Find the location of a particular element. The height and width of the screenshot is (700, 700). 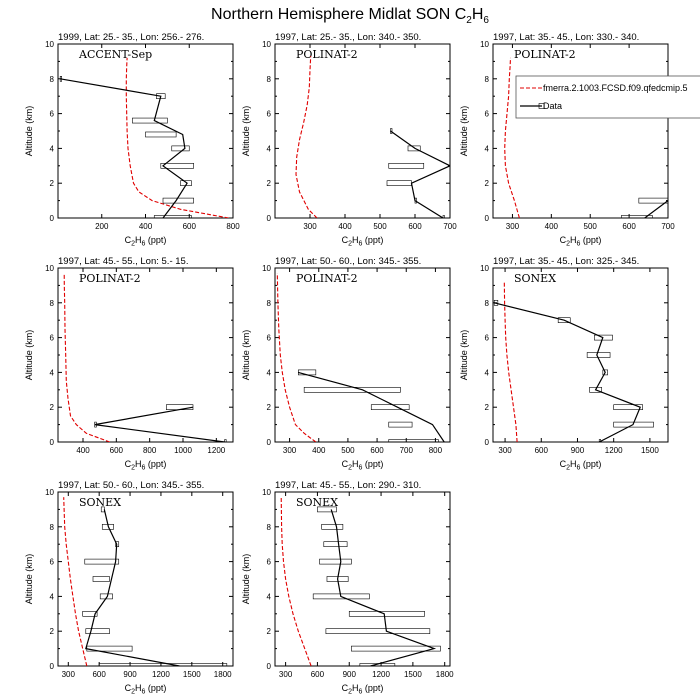

legend-data-box is located at coordinates (541, 106).